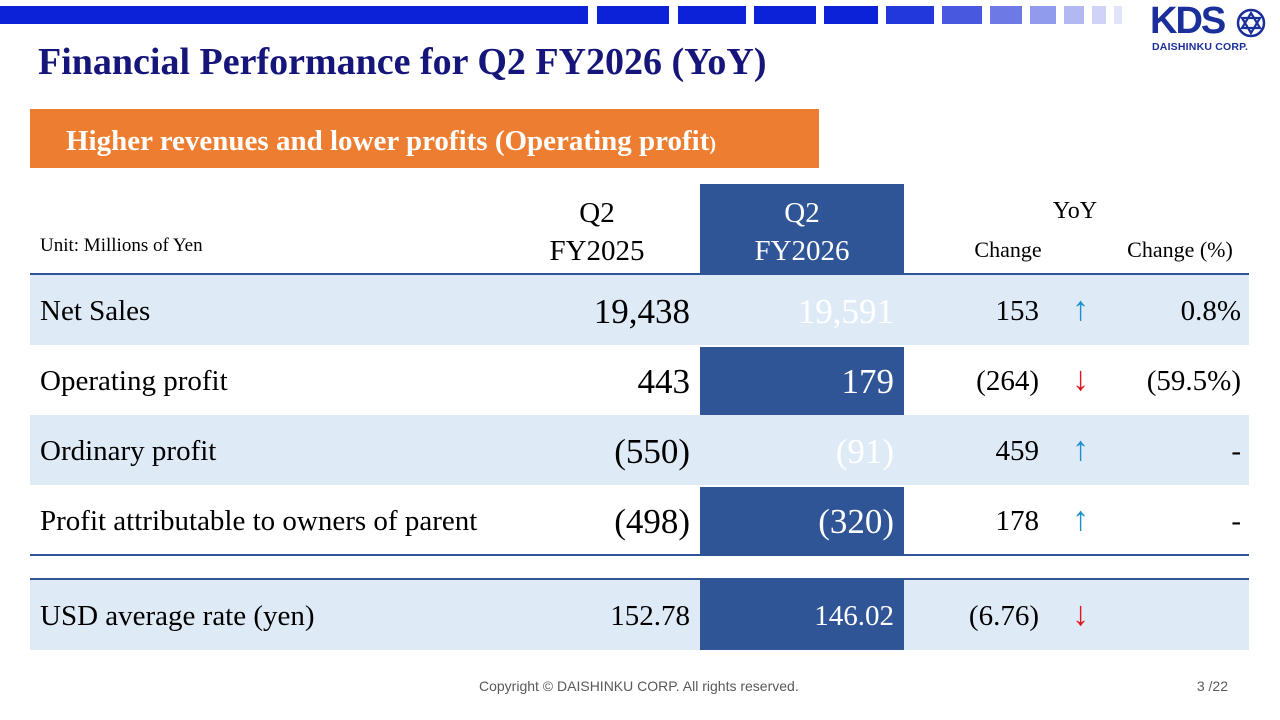  Describe the element at coordinates (1017, 521) in the screenshot. I see `change-value: 178` at that location.